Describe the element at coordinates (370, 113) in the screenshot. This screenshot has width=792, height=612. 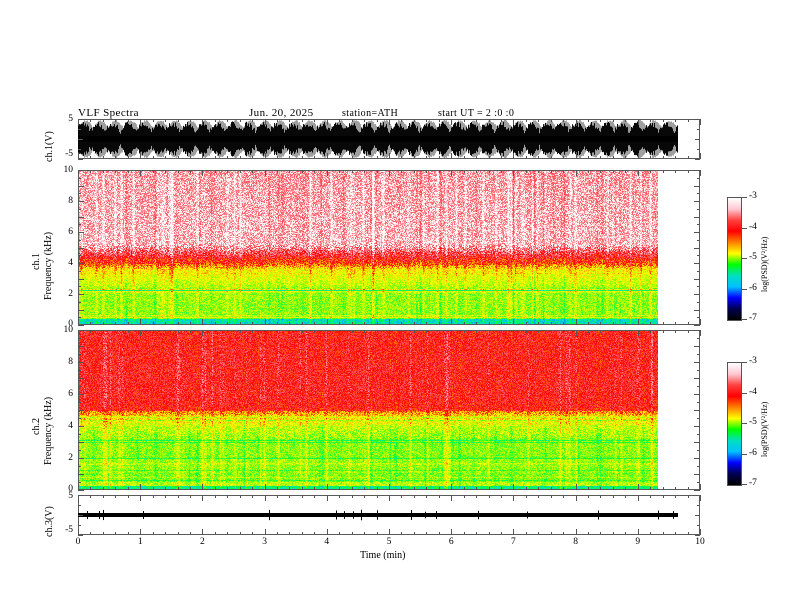
I see `chart-station: station=ATH` at that location.